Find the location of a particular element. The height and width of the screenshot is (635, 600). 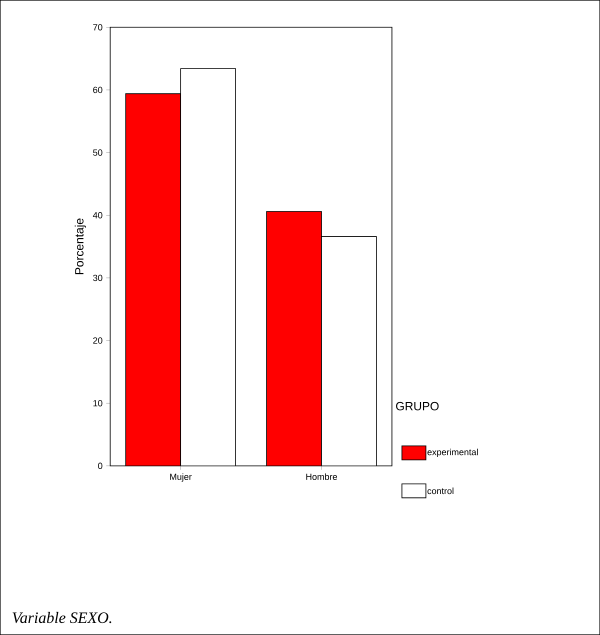

y-tick-label: 50 is located at coordinates (97, 152).